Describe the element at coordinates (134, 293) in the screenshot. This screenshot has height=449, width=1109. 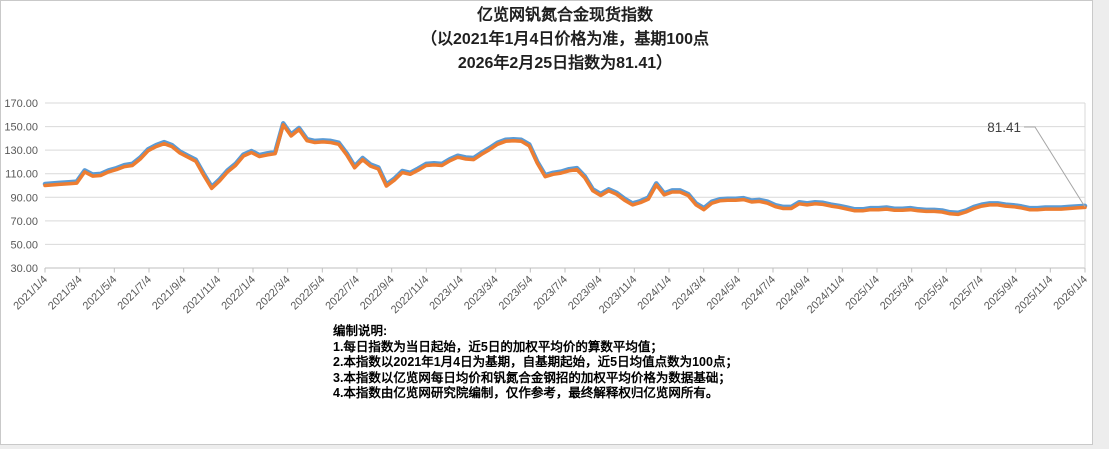
I see `x-axis-tick-label: 2021/7/4` at that location.